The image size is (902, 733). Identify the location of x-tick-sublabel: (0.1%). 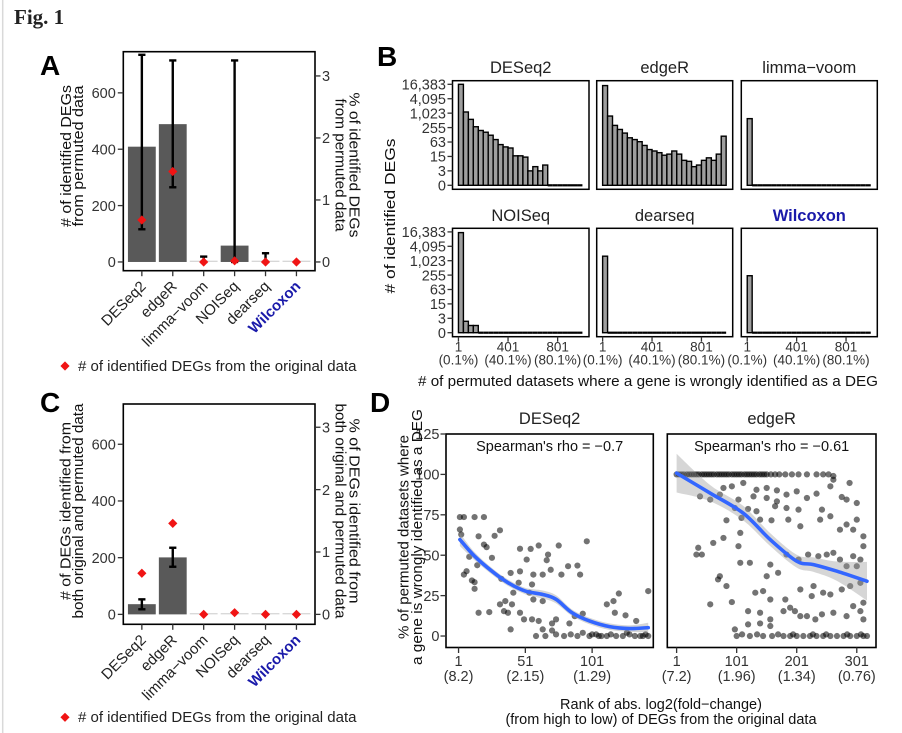
(459, 360).